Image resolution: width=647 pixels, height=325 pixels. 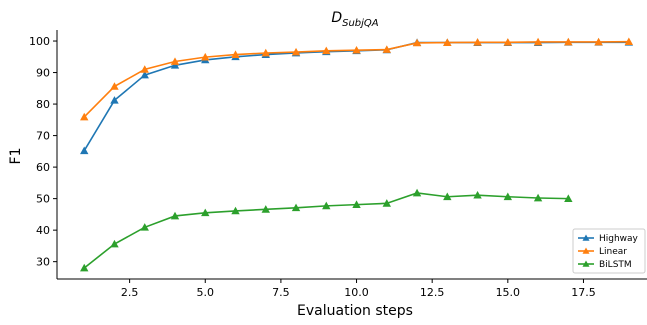 What do you see at coordinates (16, 156) in the screenshot?
I see `y-axis-label: F1` at bounding box center [16, 156].